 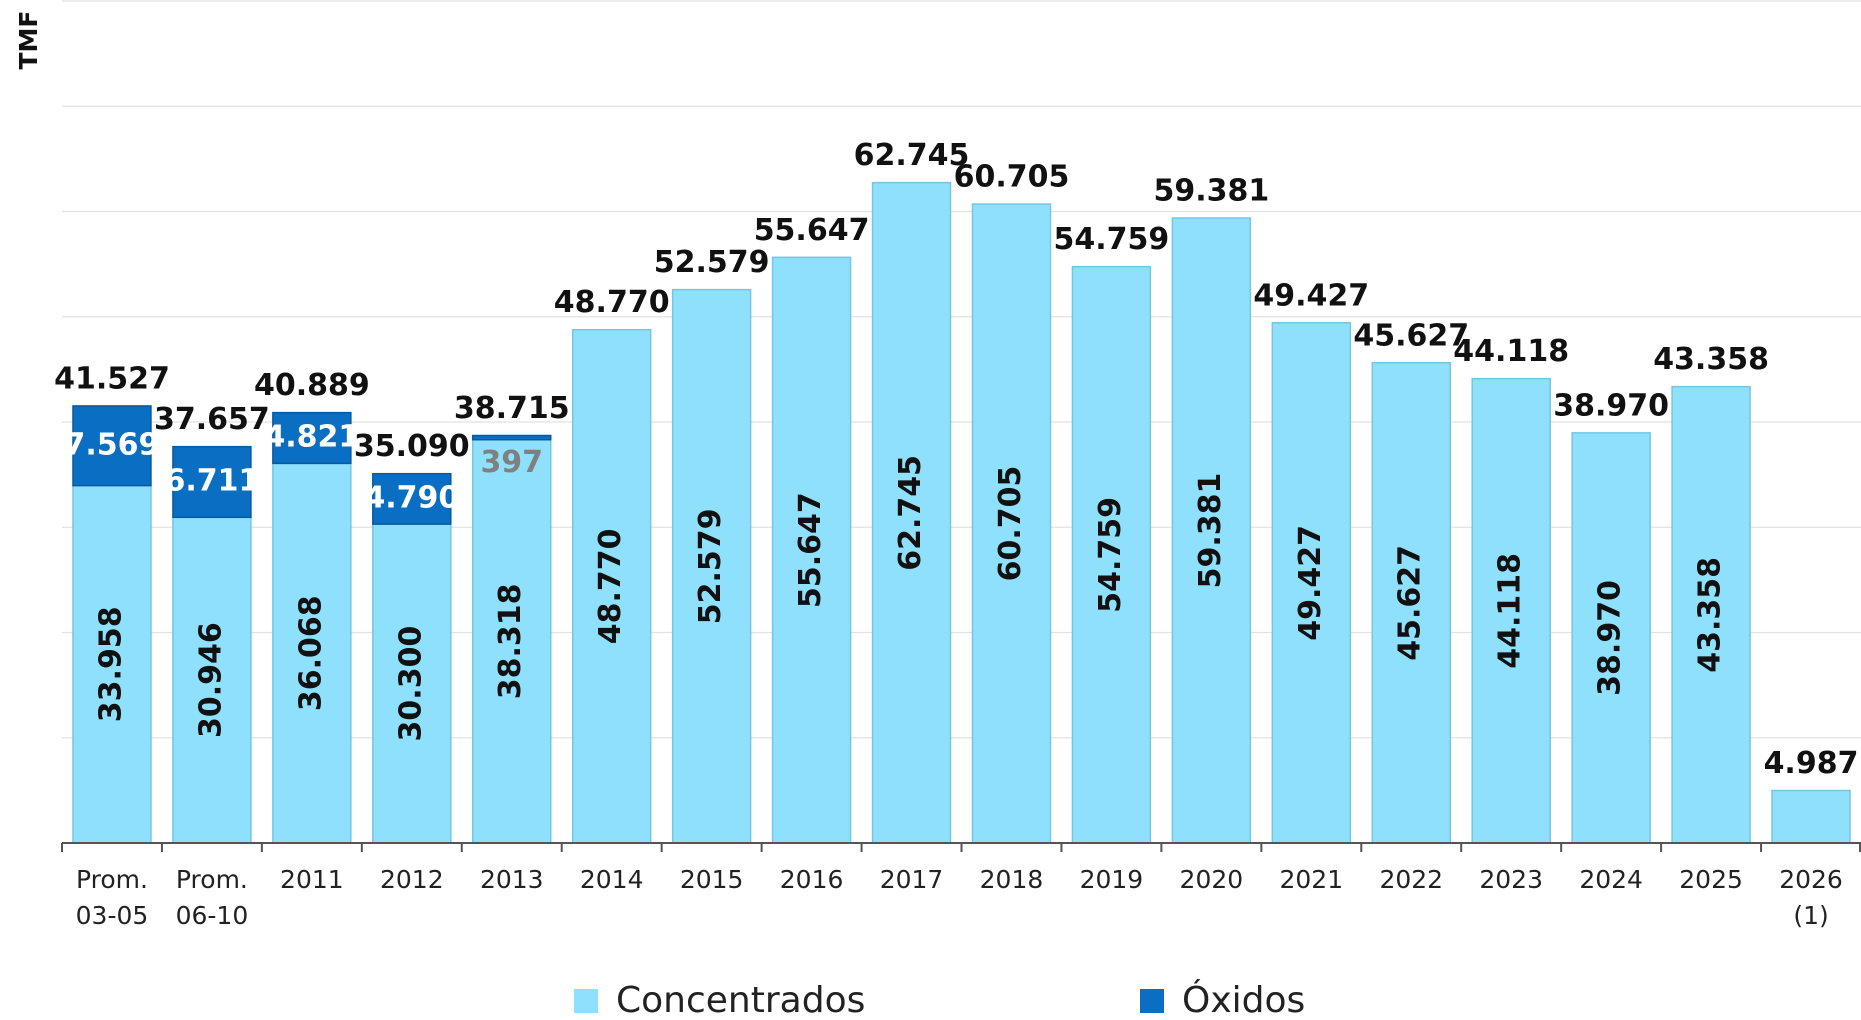 I want to click on x-tick-label: 2021, so click(x=1311, y=879).